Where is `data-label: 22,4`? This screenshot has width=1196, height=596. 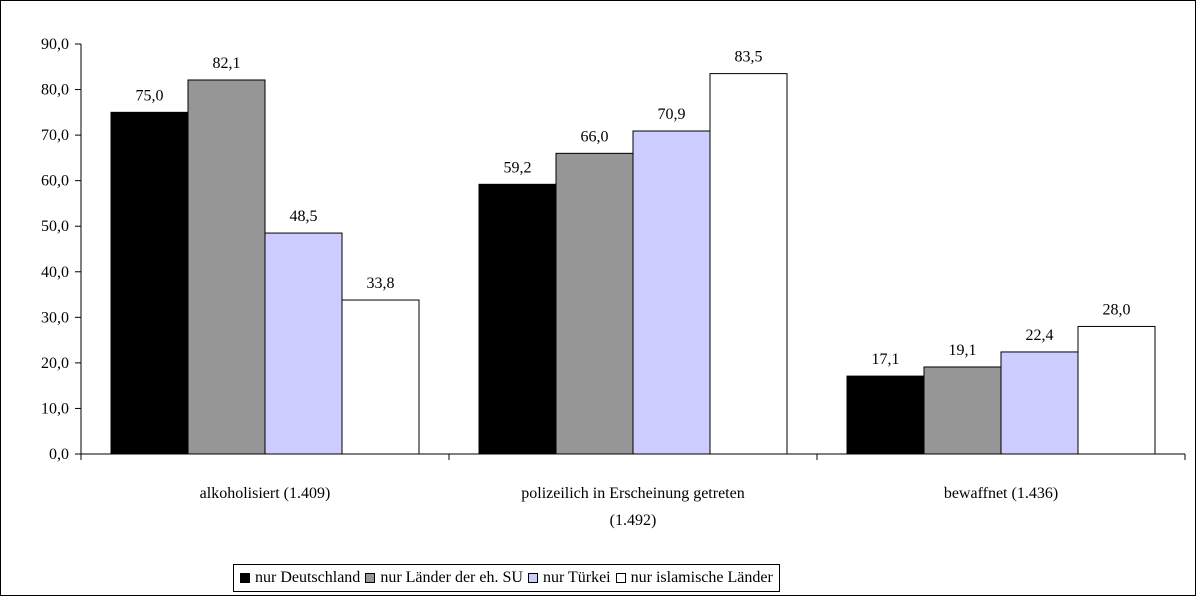 data-label: 22,4 is located at coordinates (1040, 335).